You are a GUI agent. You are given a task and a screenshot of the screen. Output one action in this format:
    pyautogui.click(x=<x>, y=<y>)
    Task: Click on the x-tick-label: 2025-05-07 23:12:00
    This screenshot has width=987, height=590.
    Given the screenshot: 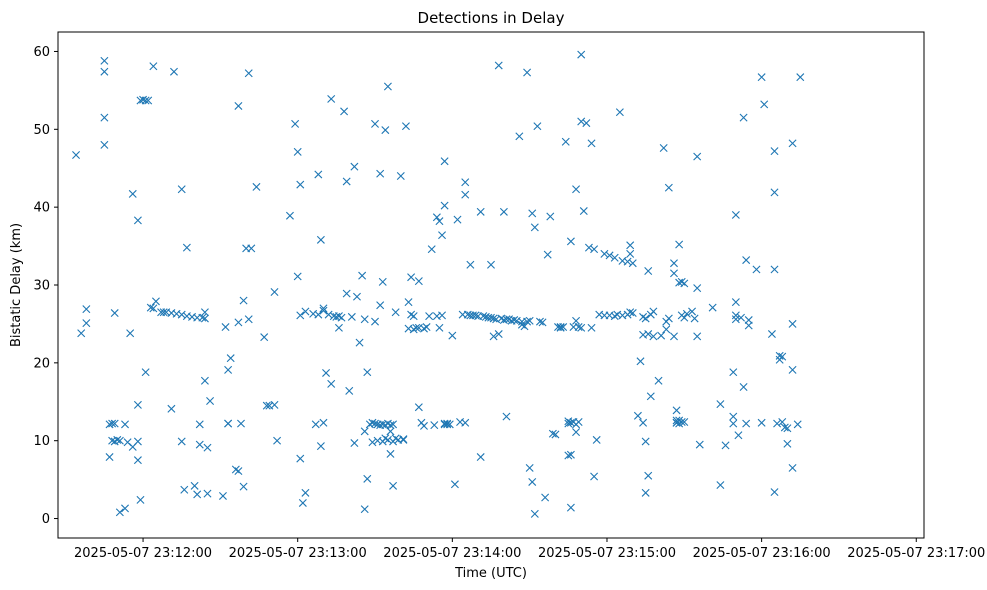 What is the action you would take?
    pyautogui.click(x=143, y=553)
    